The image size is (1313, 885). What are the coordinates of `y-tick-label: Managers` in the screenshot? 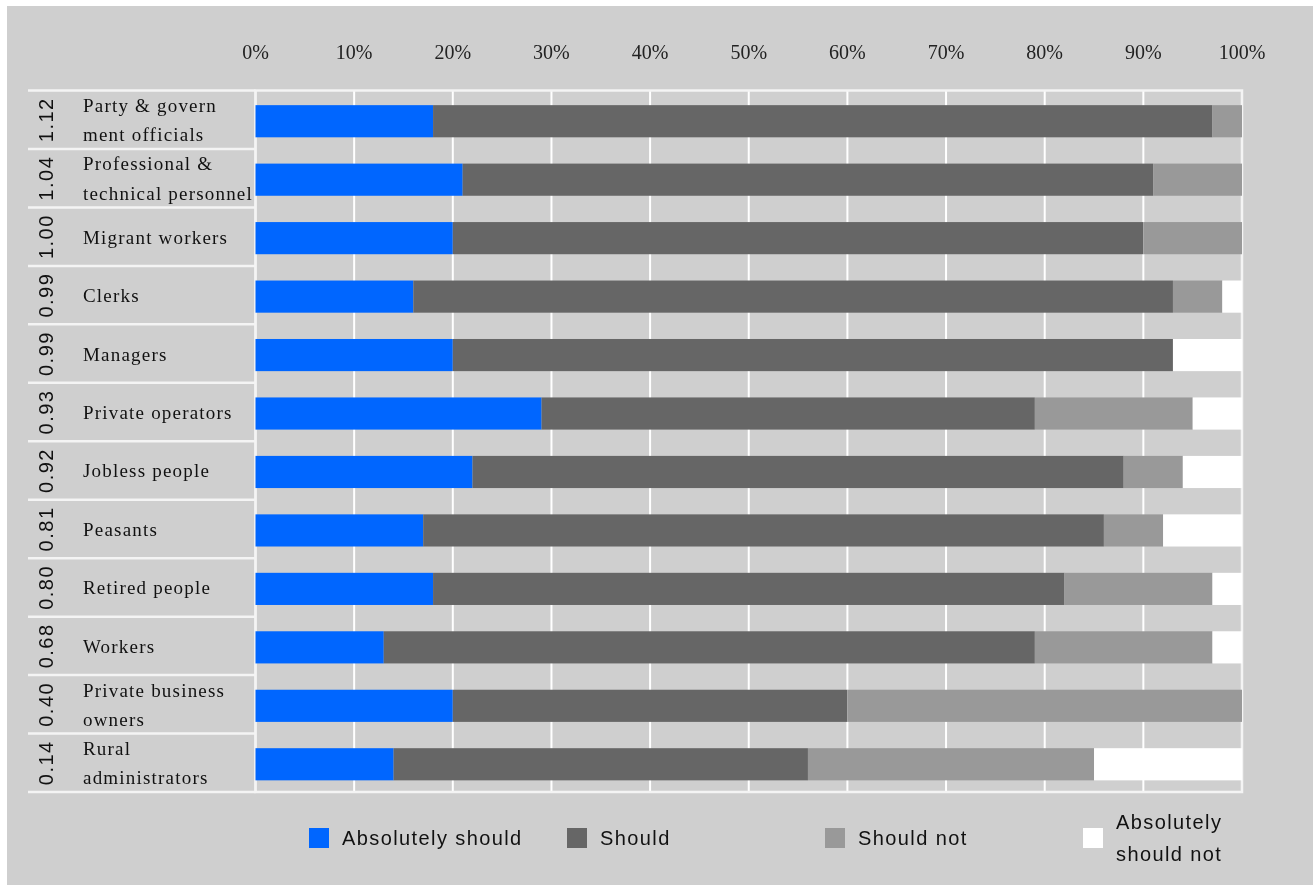 It's located at (125, 354).